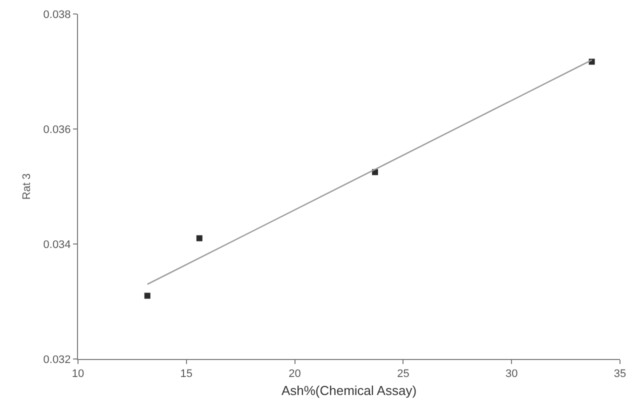  I want to click on x-tick-label: 25, so click(403, 374).